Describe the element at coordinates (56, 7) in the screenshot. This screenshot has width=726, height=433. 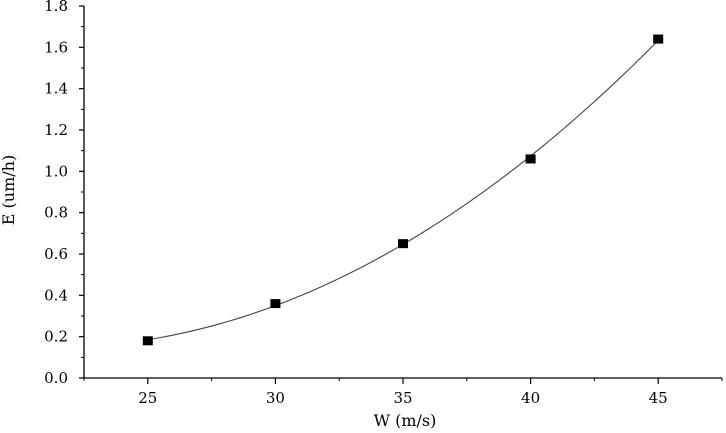
I see `y-tick-label: 1.8` at that location.